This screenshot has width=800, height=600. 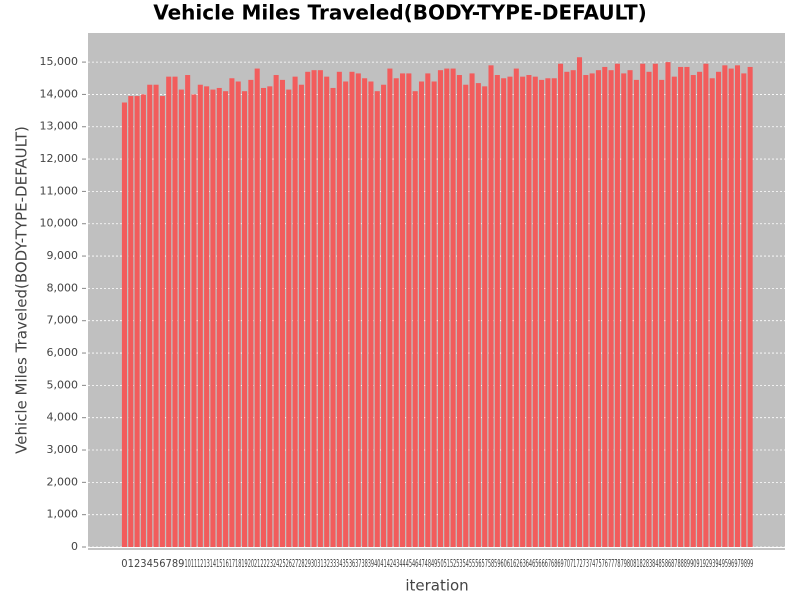 I want to click on x-tick-label: 46, so click(x=415, y=563).